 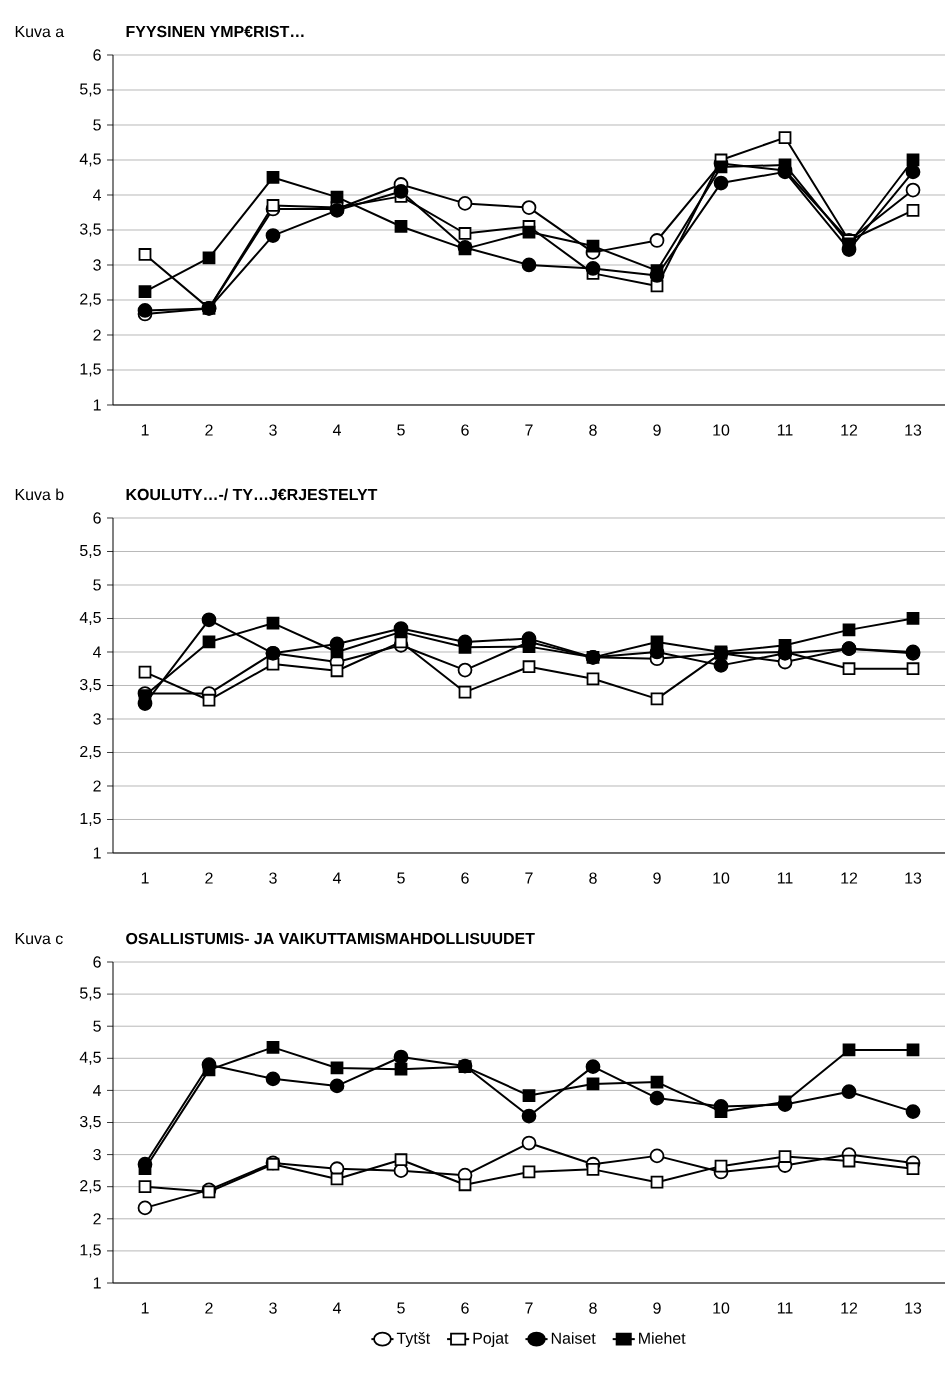 What do you see at coordinates (413, 1340) in the screenshot?
I see `legend-label: Tytšt` at bounding box center [413, 1340].